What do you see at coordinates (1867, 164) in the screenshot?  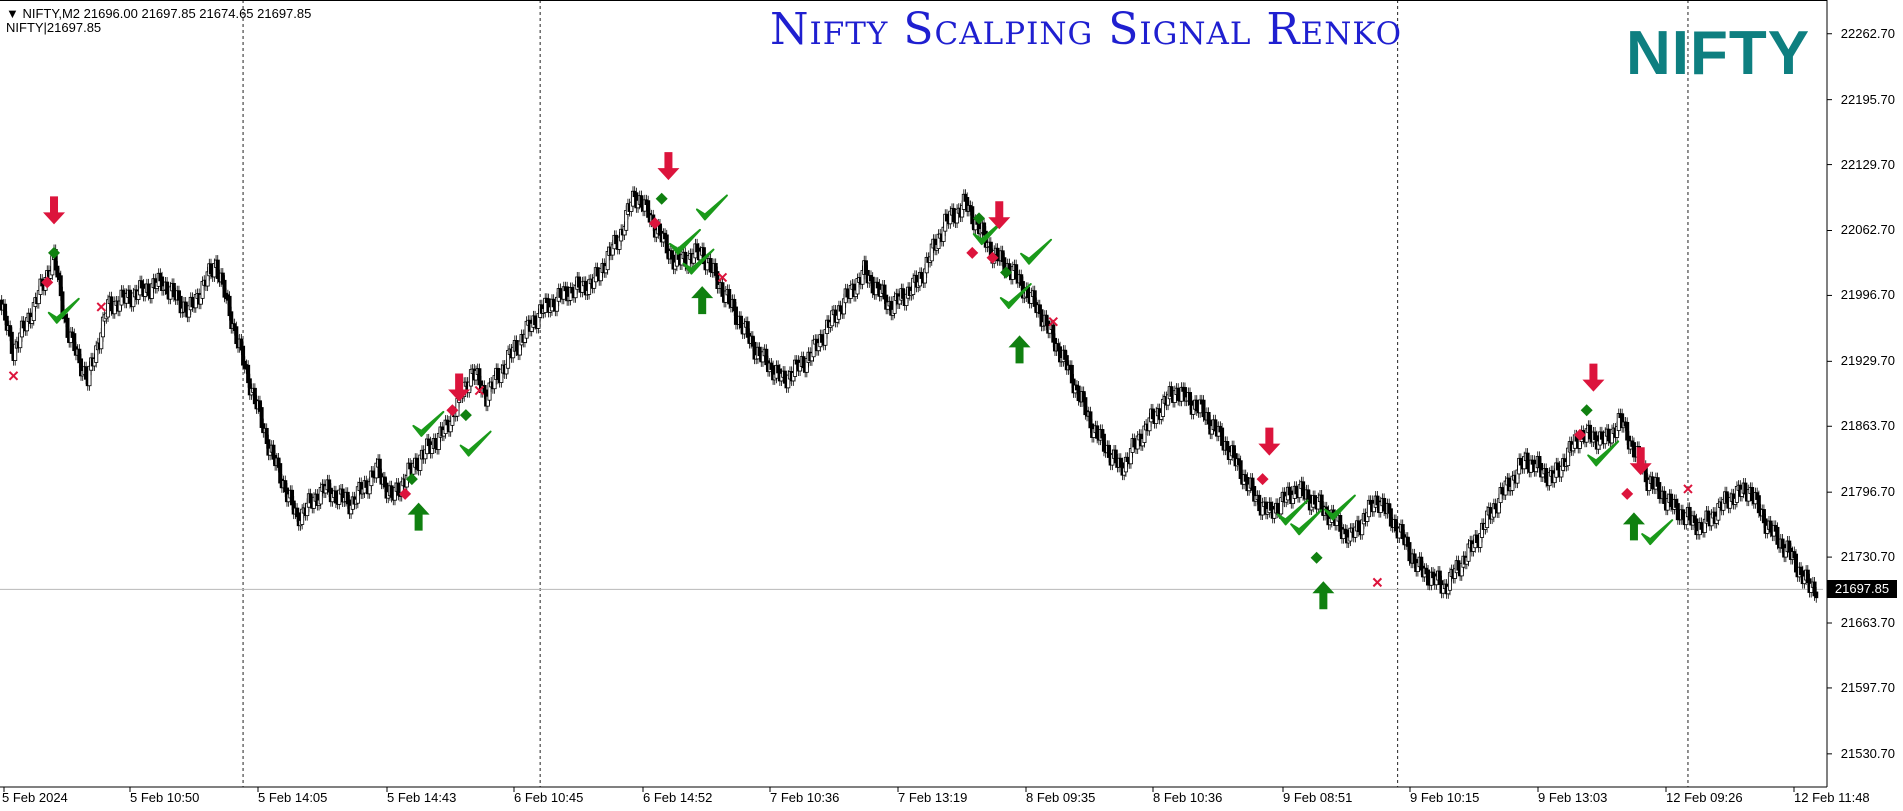 I see `price-tick-label: 22129.70` at bounding box center [1867, 164].